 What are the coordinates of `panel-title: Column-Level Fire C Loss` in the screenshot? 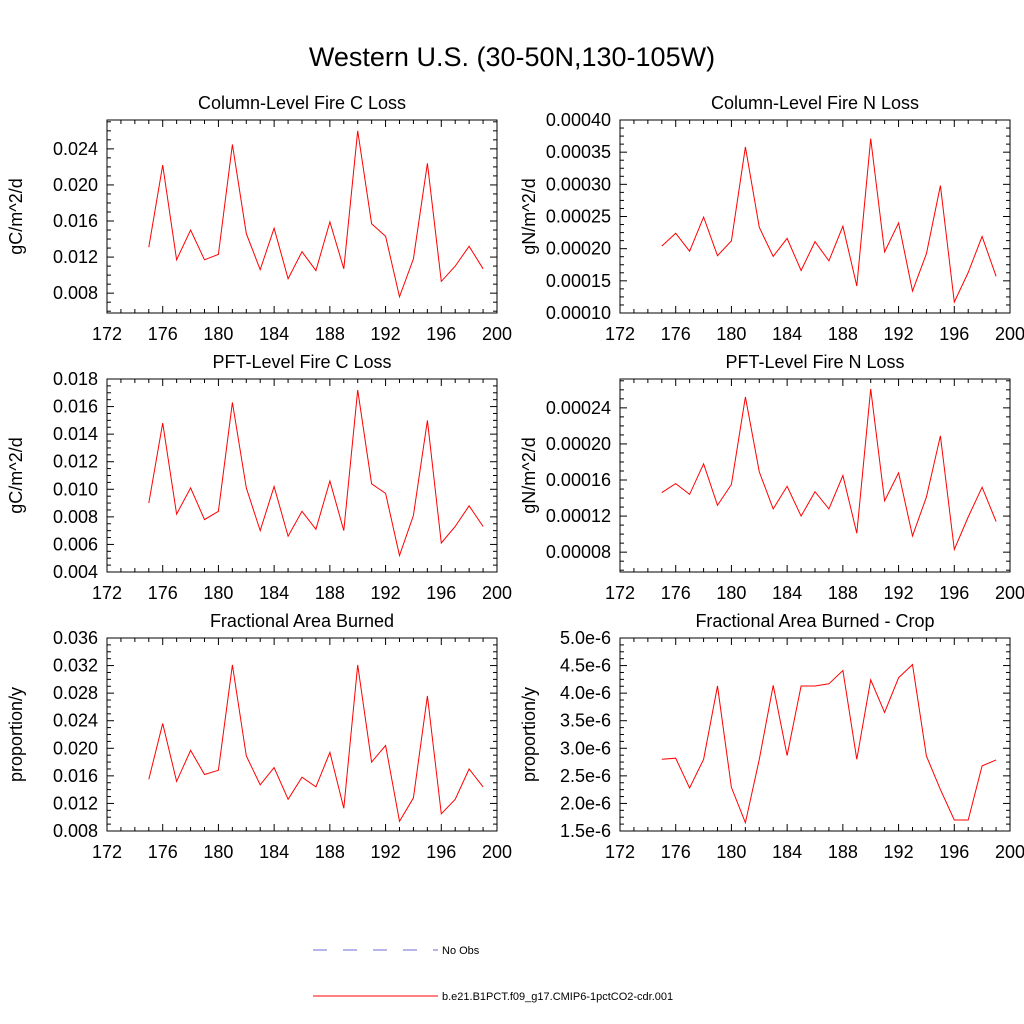 It's located at (302, 103).